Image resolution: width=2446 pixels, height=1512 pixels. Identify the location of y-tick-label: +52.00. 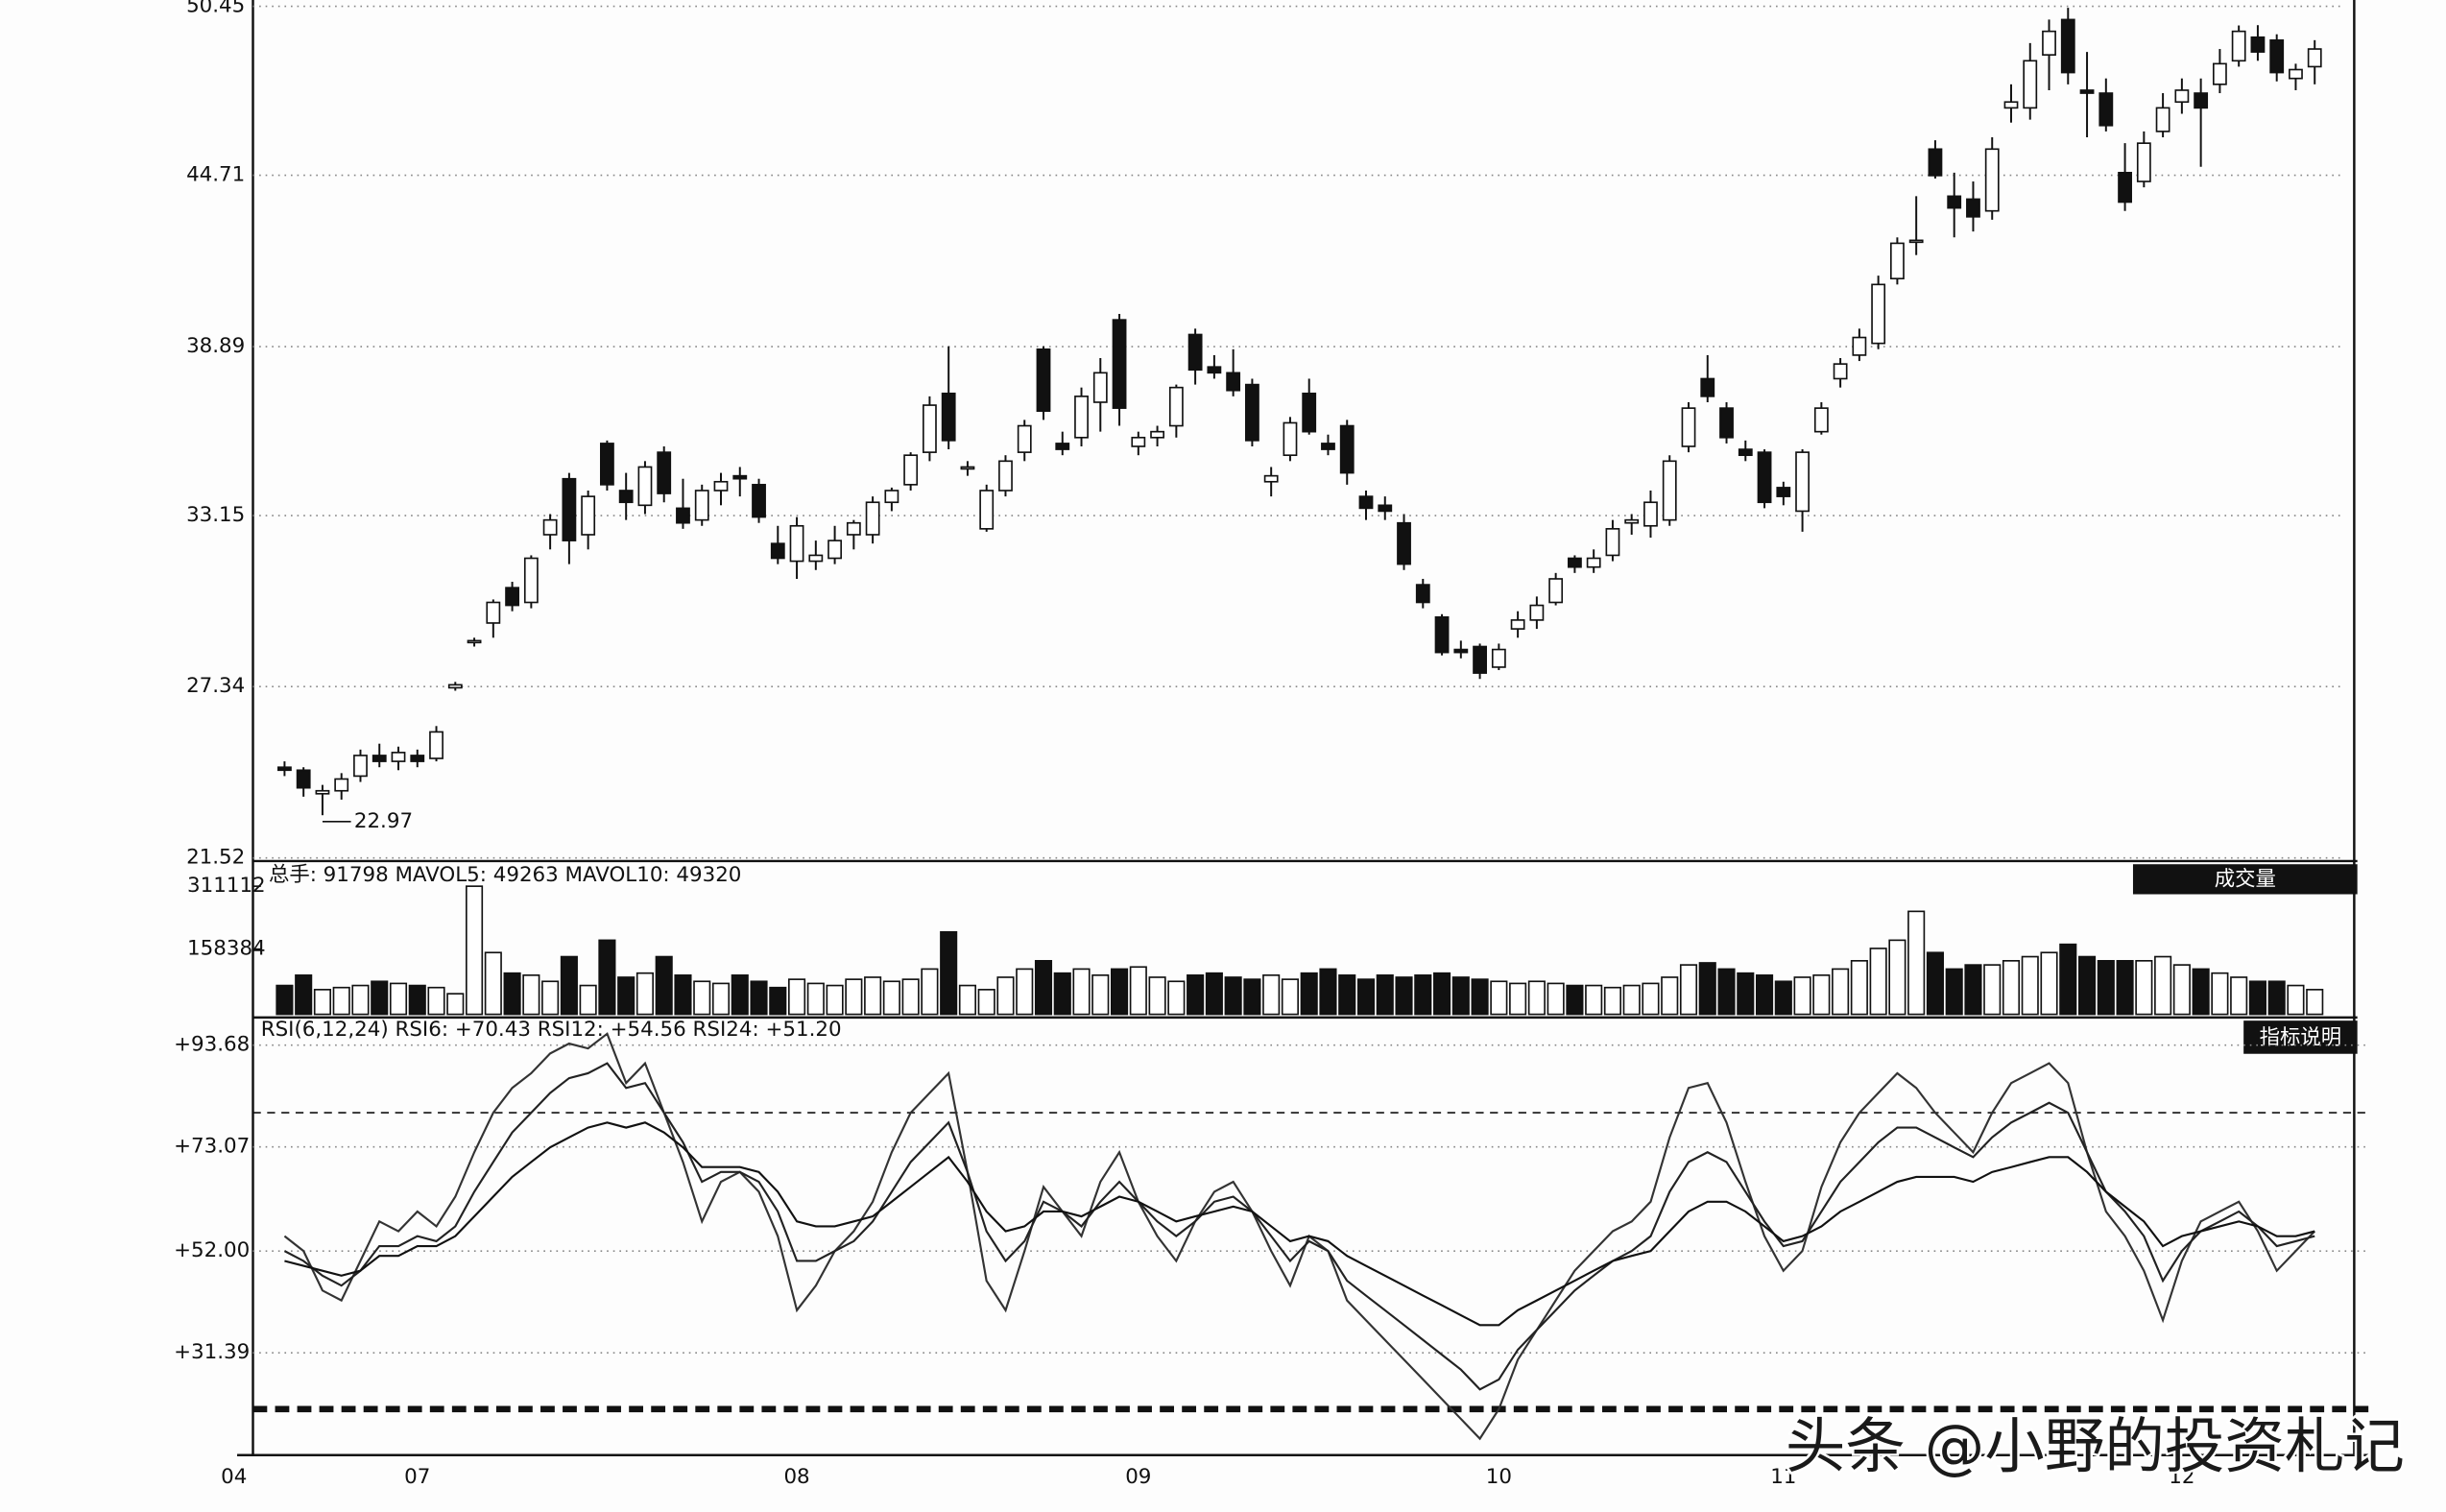
(212, 1250).